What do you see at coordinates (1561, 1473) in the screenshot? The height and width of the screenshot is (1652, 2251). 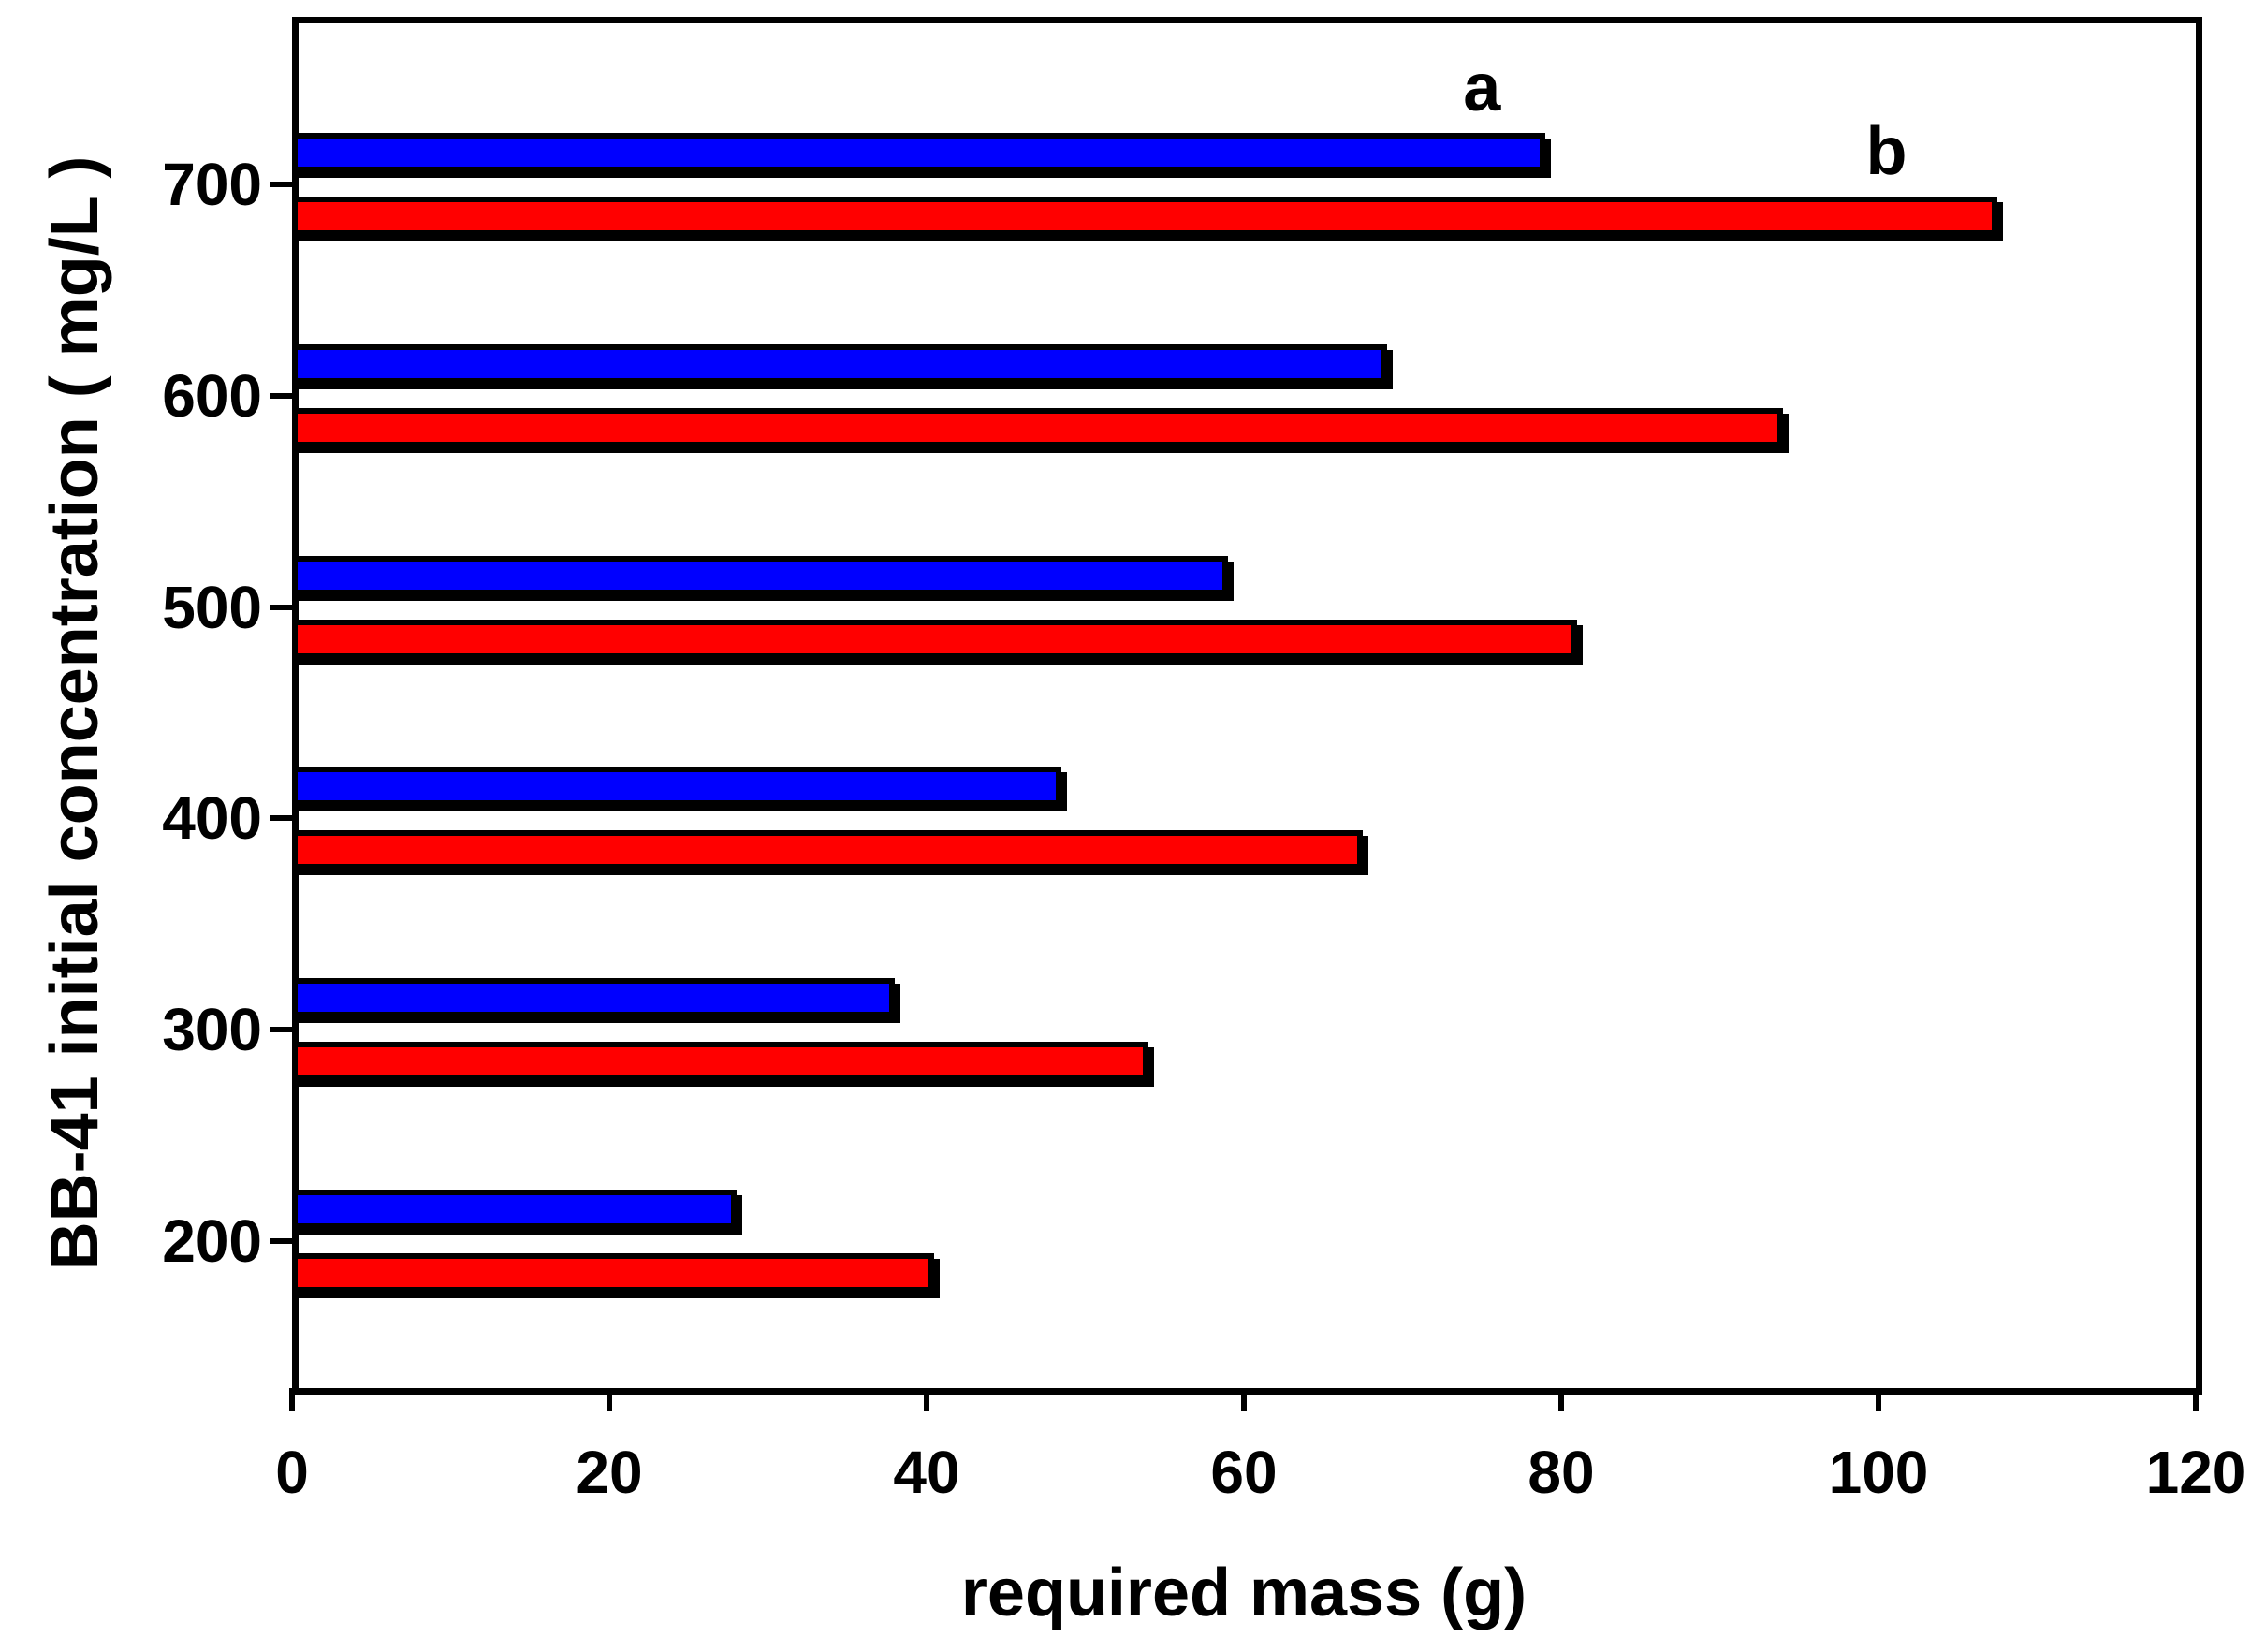 I see `x-tick-label-80: 80` at bounding box center [1561, 1473].